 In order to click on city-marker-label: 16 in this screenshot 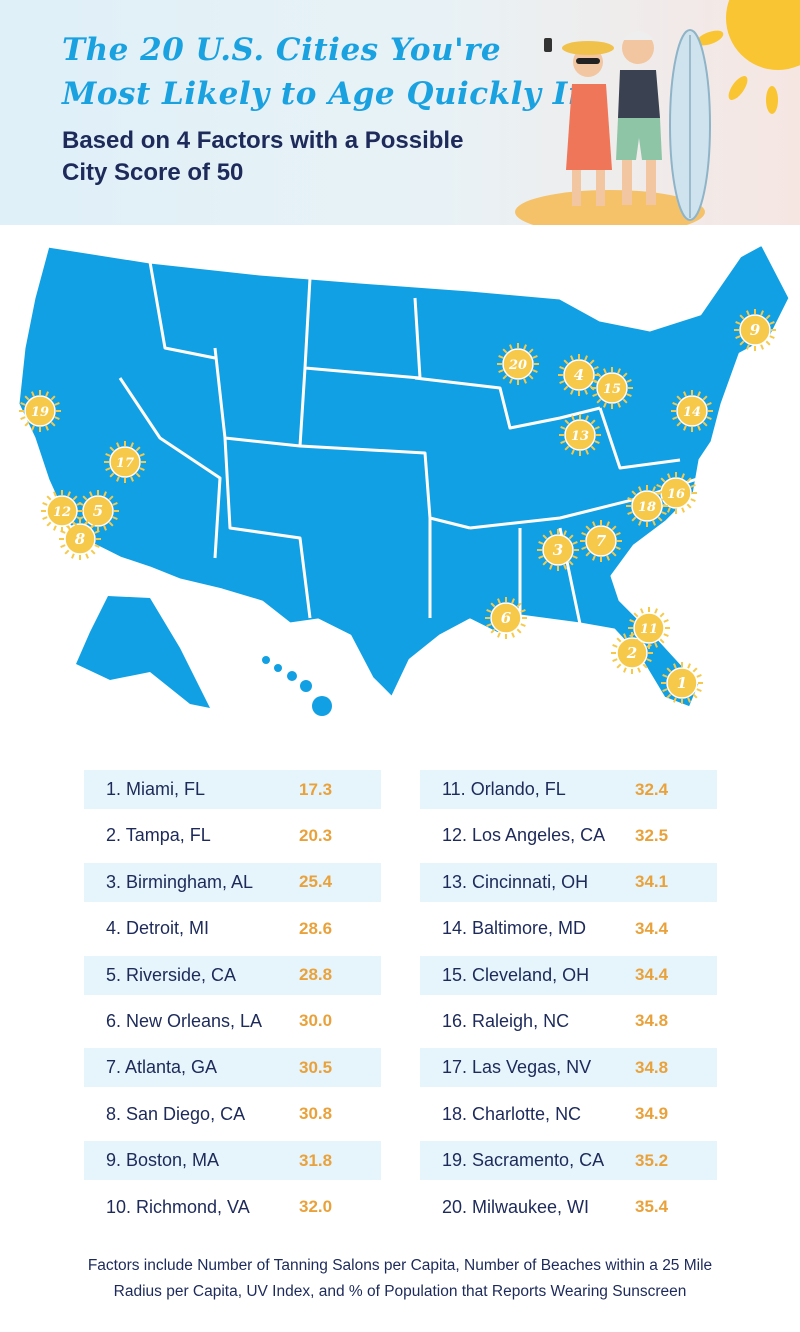, I will do `click(676, 494)`.